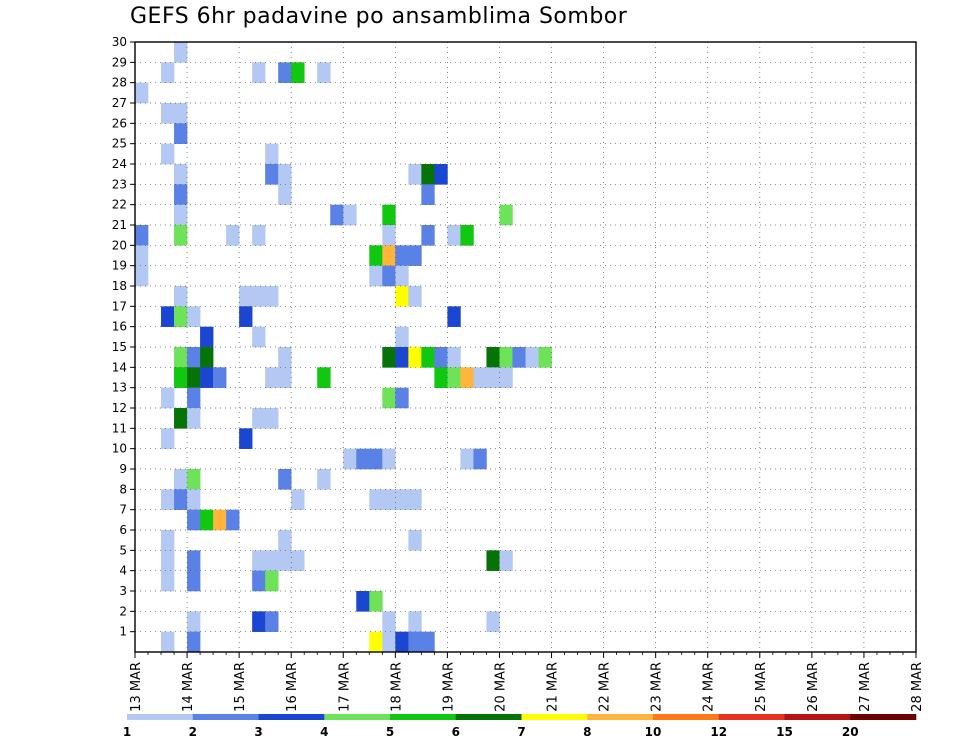  What do you see at coordinates (520, 726) in the screenshot?
I see `colorbar: 1 2 3 4 5 6 7 8 10 12 15 20` at bounding box center [520, 726].